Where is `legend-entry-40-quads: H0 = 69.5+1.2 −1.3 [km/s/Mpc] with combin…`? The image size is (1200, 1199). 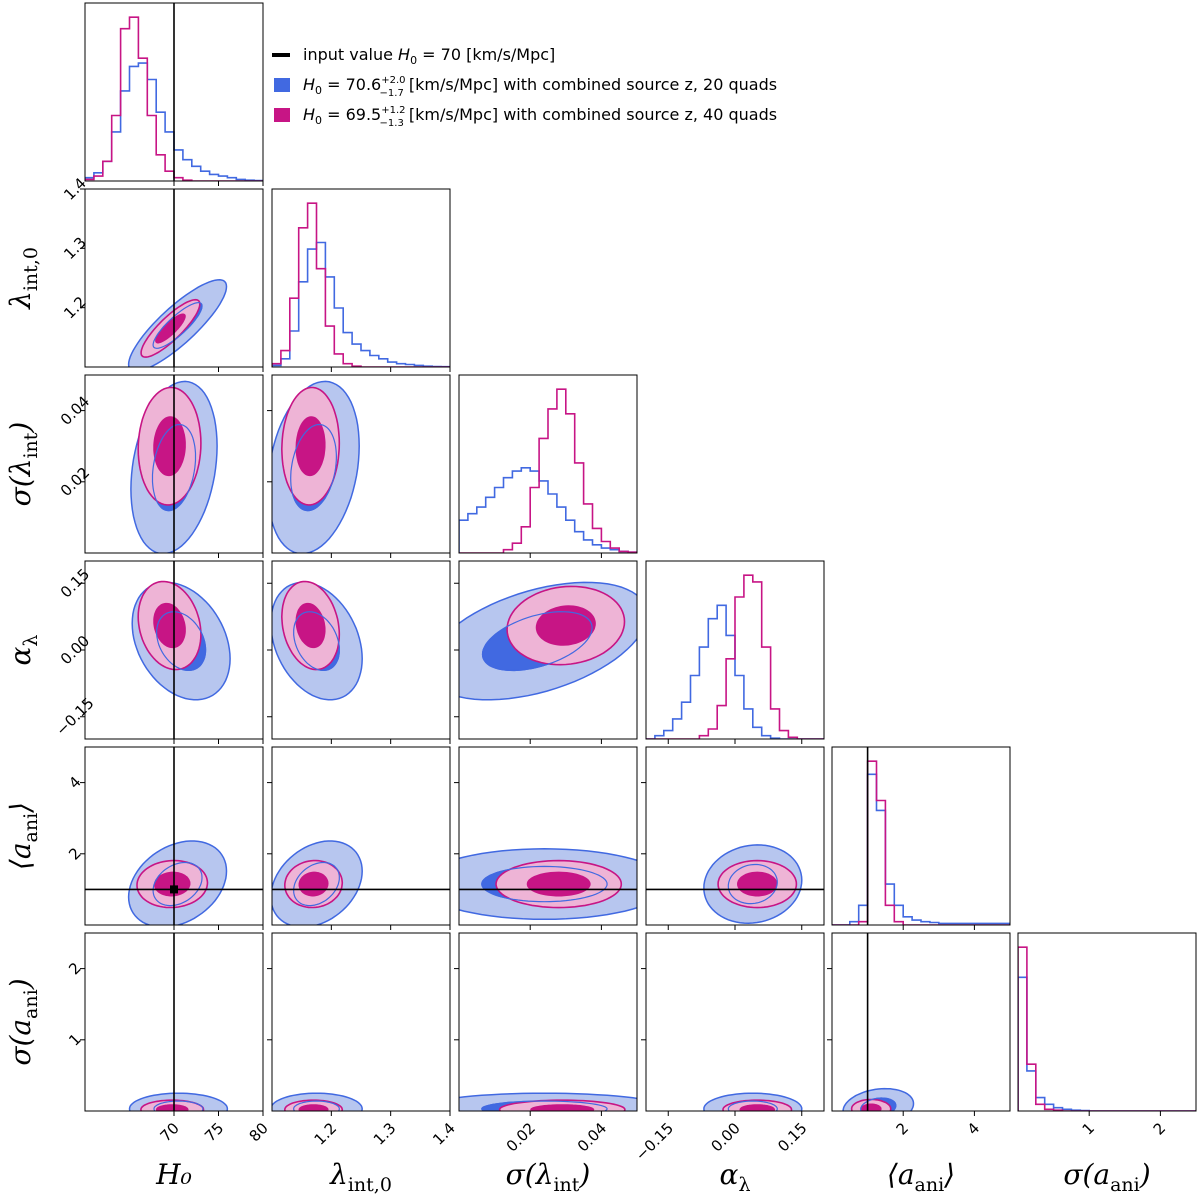 legend-entry-40-quads: H0 = 69.5+1.2 −1.3 [km/s/Mpc] with combin… is located at coordinates (540, 117).